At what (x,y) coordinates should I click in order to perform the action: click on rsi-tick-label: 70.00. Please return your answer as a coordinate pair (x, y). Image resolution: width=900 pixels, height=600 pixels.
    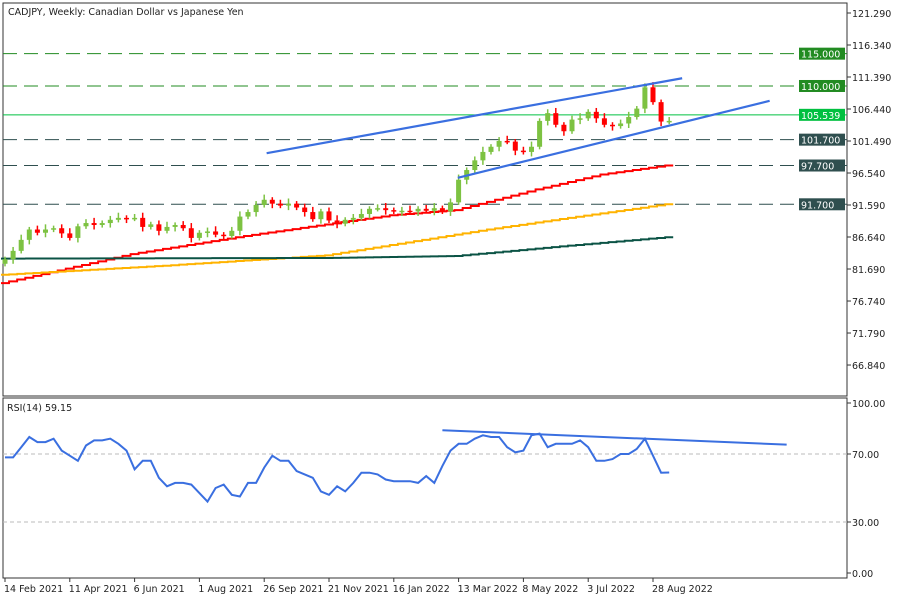
    Looking at the image, I should click on (865, 455).